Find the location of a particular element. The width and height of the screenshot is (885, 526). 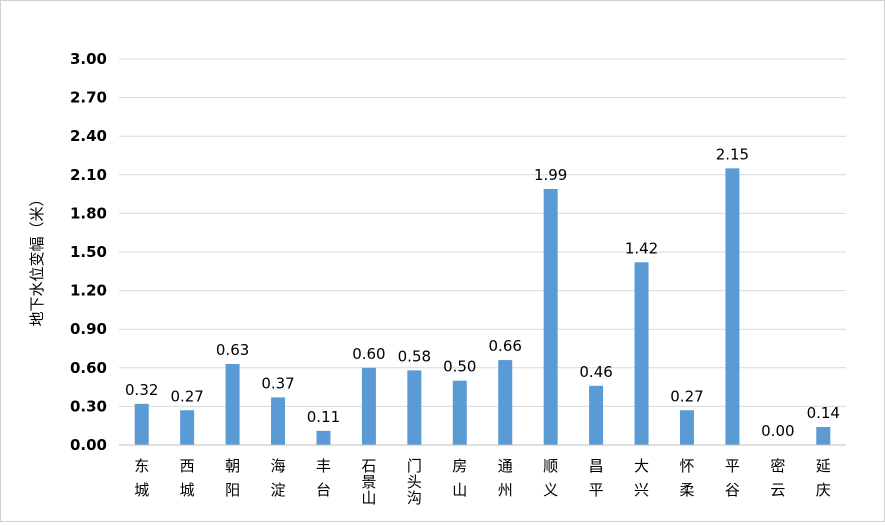

x-category-label: 怀柔 is located at coordinates (686, 478).